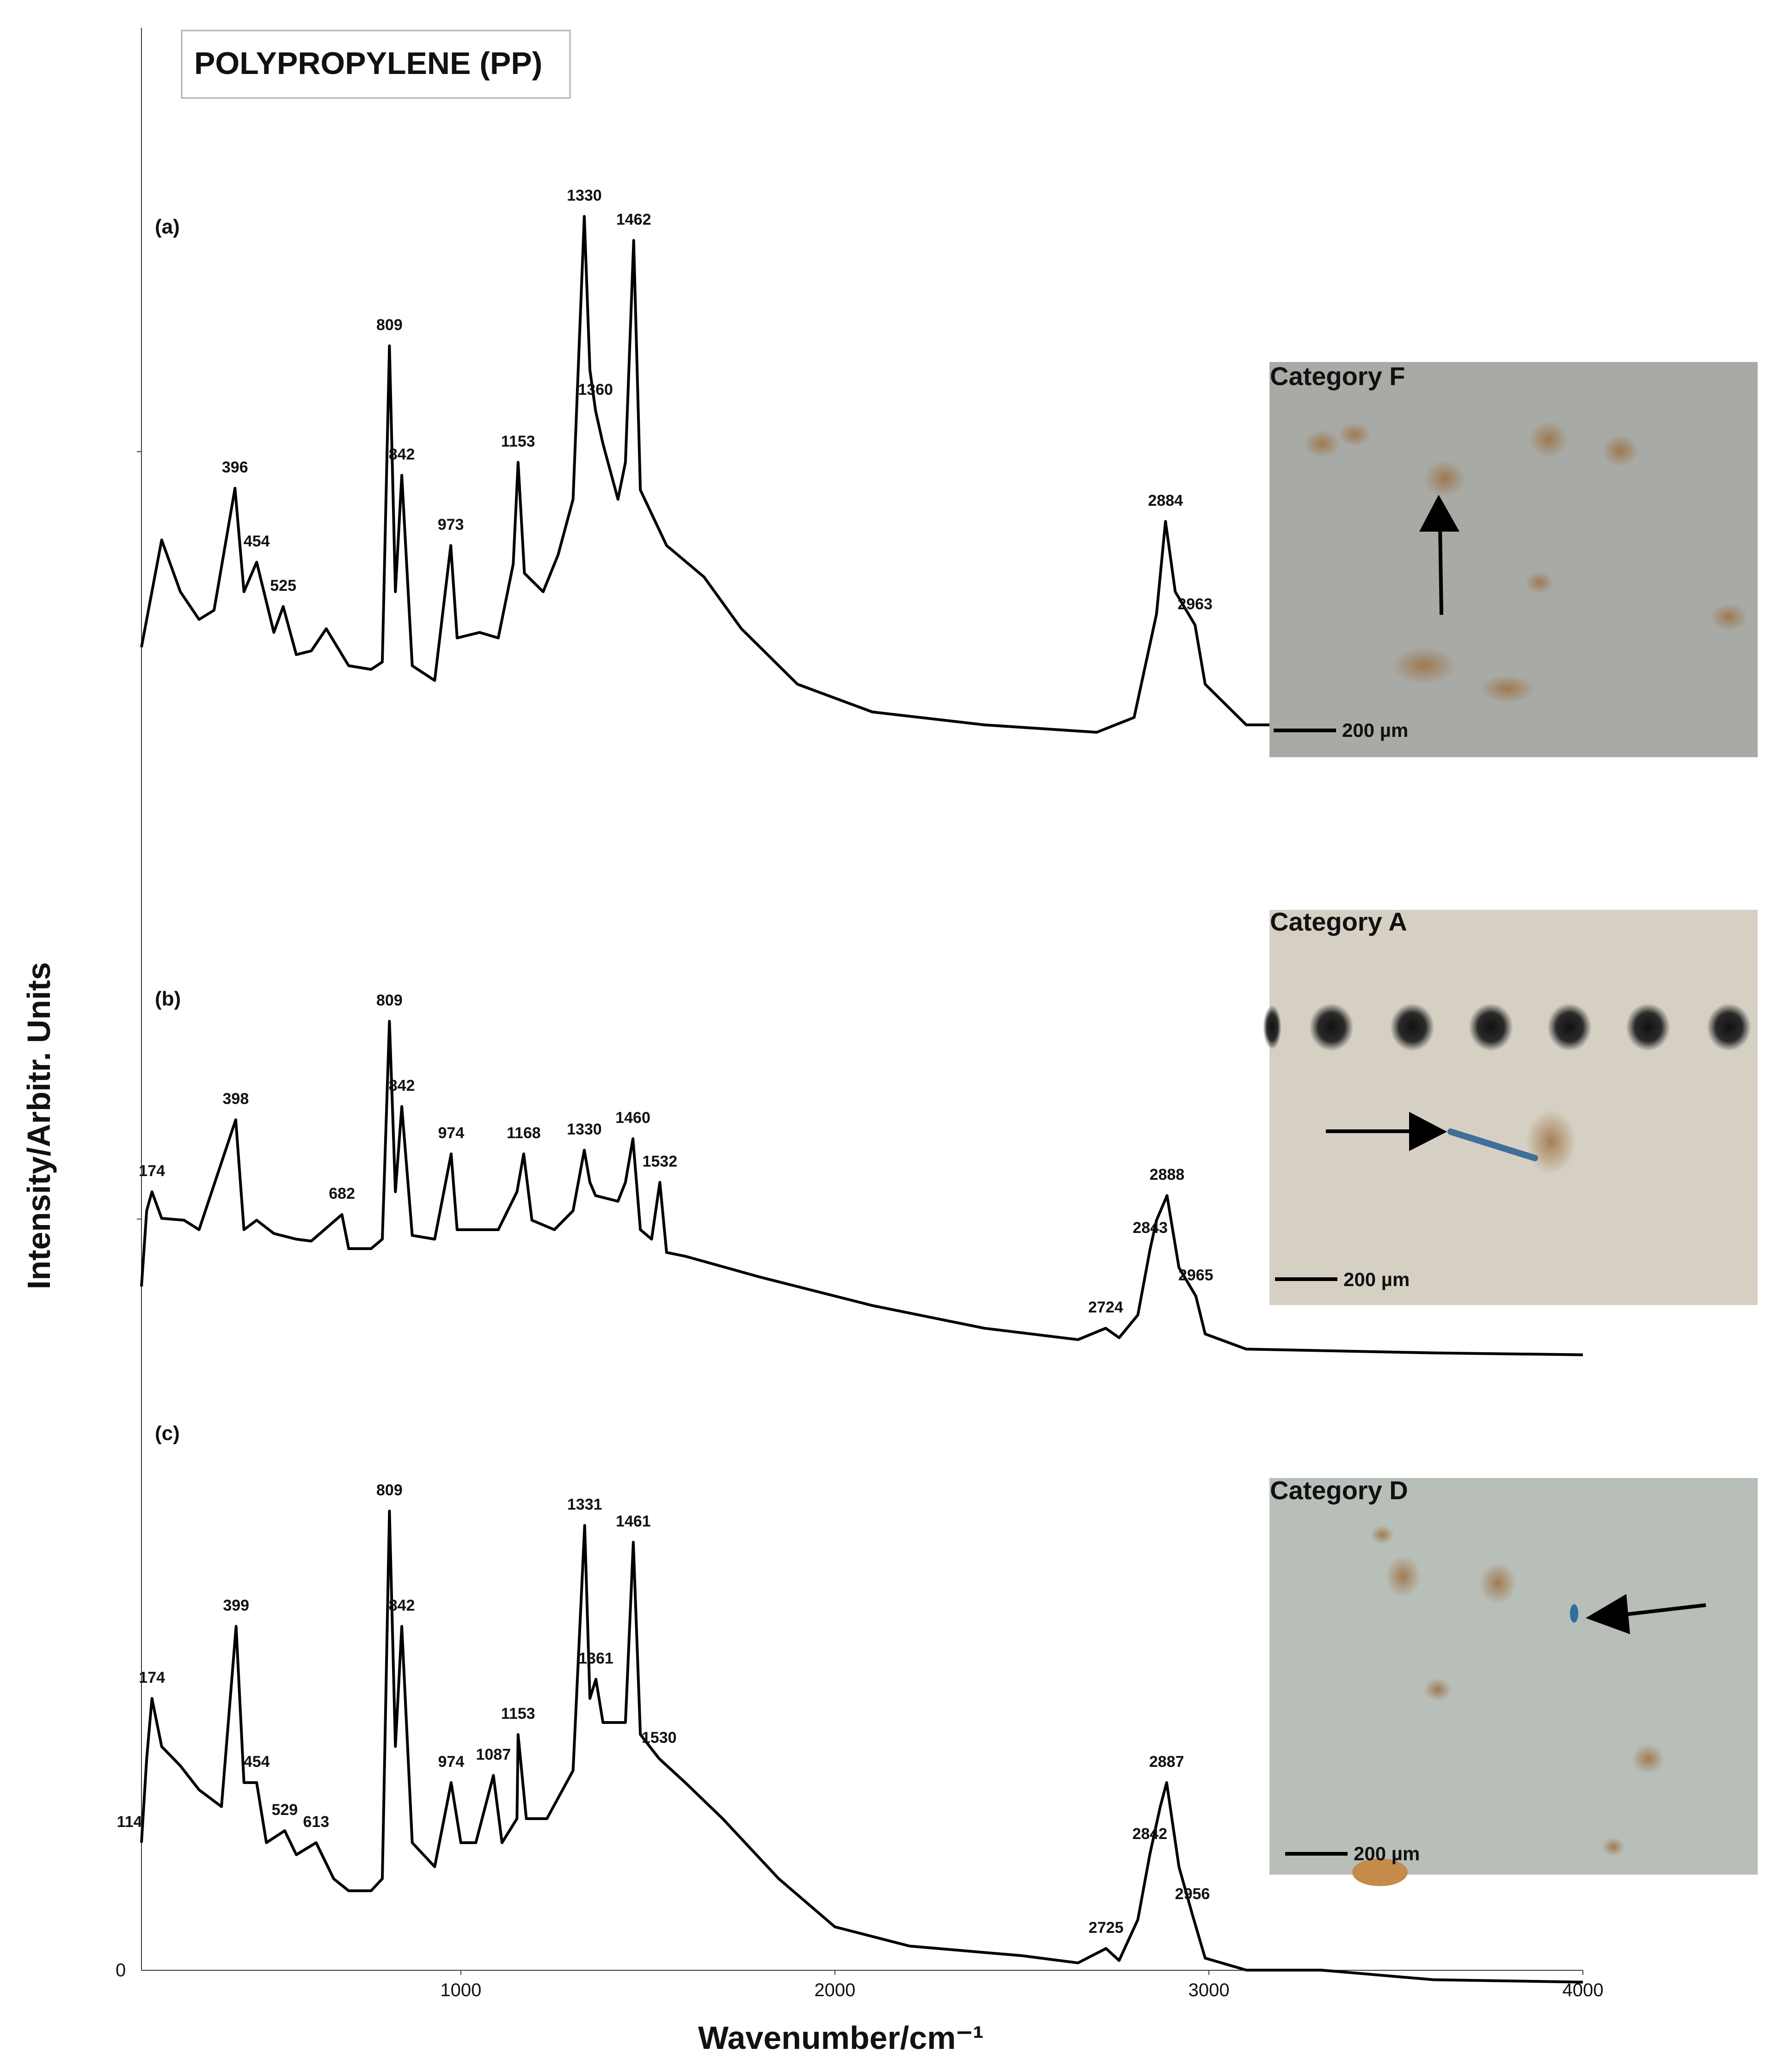 The width and height of the screenshot is (1784, 2072). Describe the element at coordinates (632, 1118) in the screenshot. I see `peak-label: 1460` at that location.